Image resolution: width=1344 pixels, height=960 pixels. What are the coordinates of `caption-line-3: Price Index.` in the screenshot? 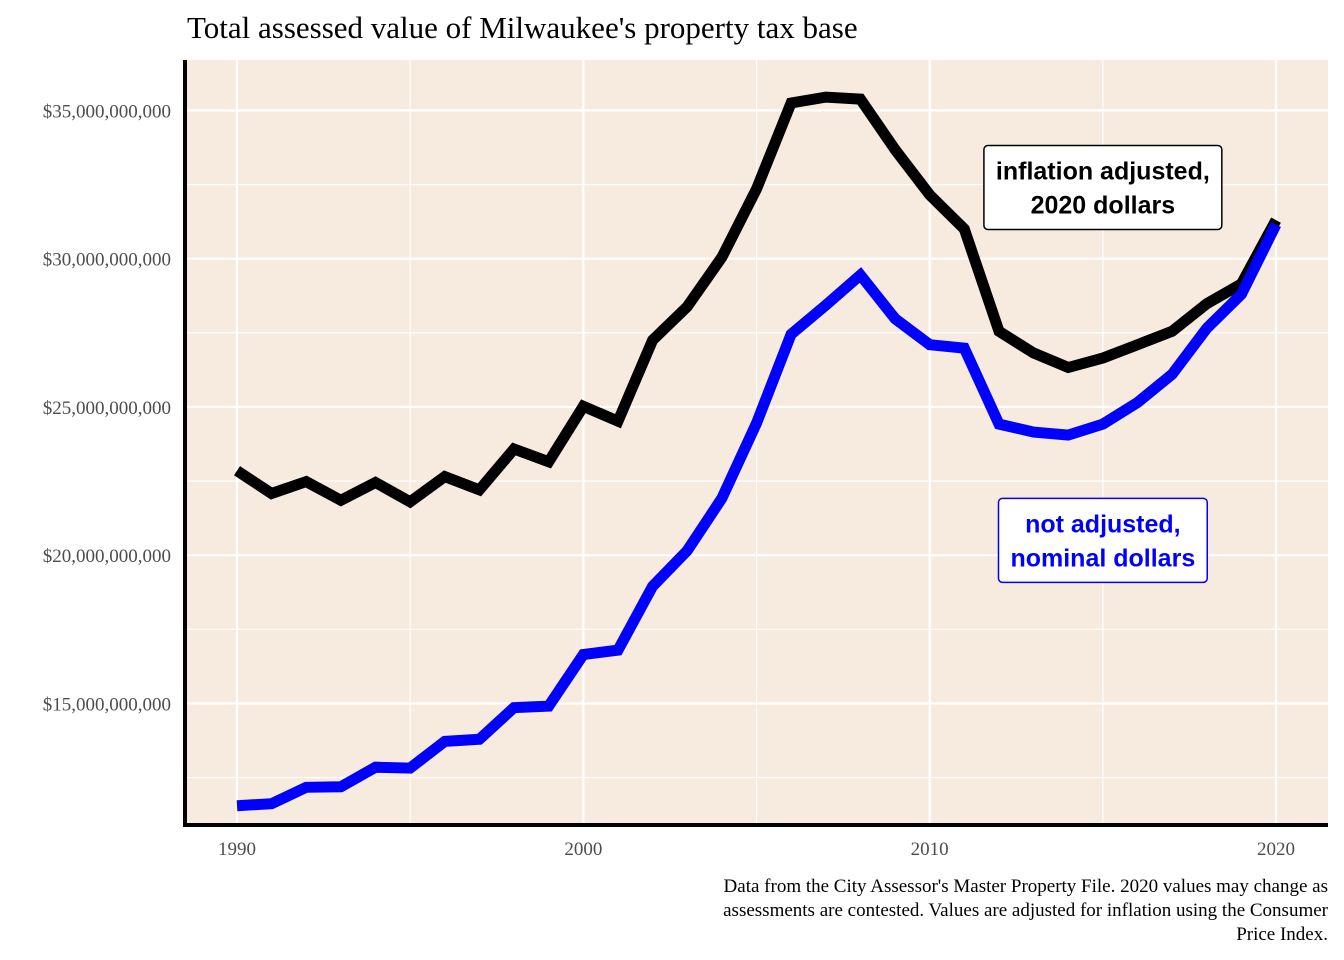 It's located at (1282, 934).